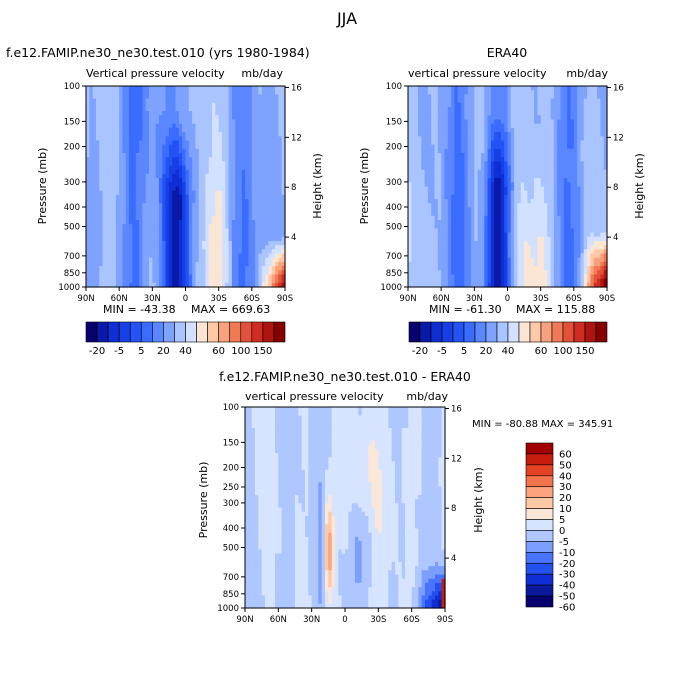 This screenshot has width=694, height=693. I want to click on colorbar-swatch, so click(279, 332).